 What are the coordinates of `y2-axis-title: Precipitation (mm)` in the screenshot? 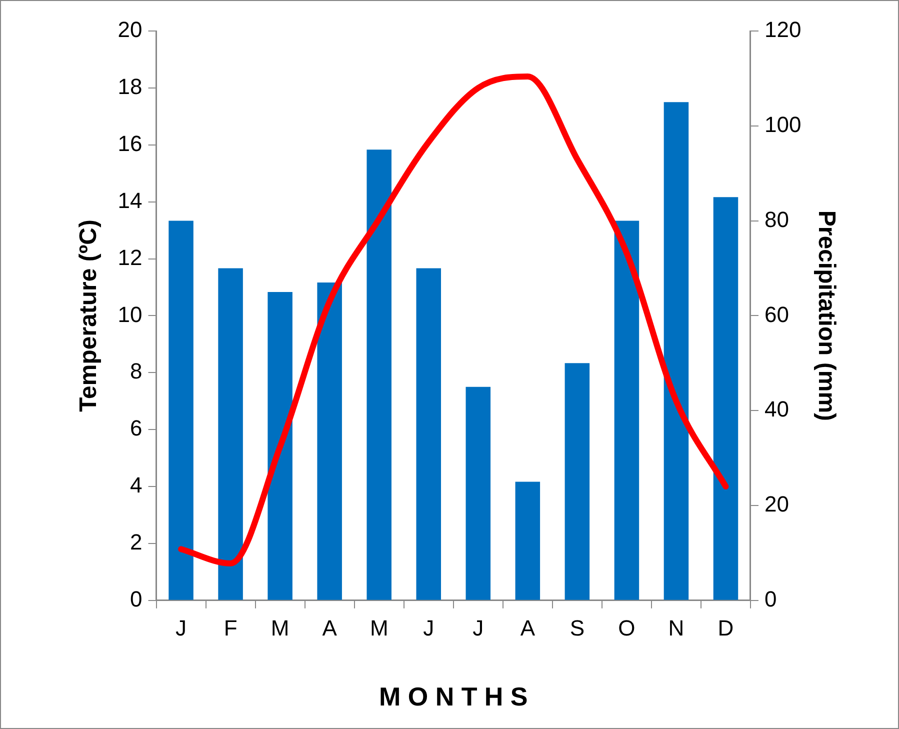 It's located at (826, 316).